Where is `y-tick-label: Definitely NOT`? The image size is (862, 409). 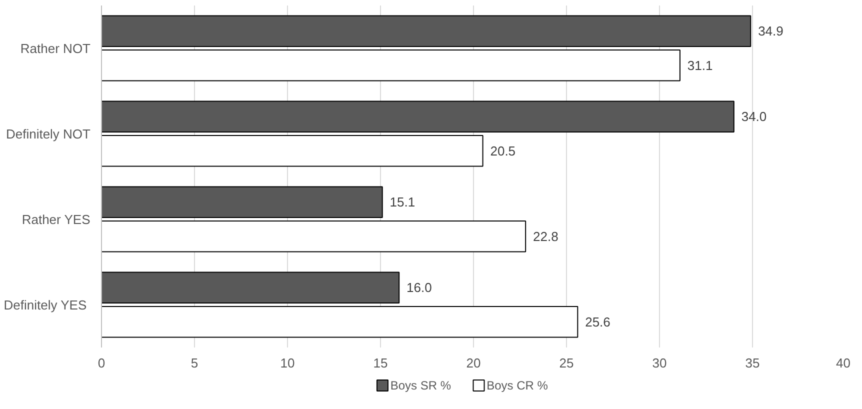 y-tick-label: Definitely NOT is located at coordinates (48, 134).